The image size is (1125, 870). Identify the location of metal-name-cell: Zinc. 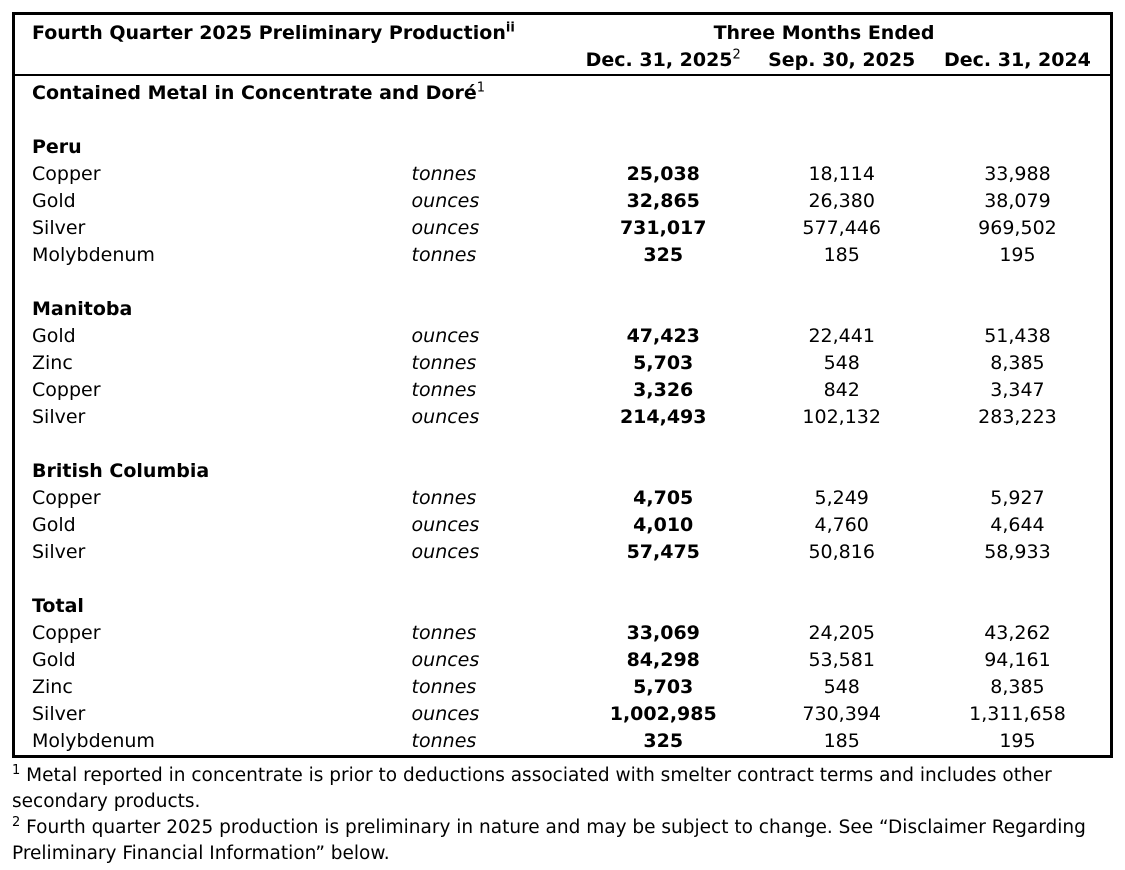
(52, 687).